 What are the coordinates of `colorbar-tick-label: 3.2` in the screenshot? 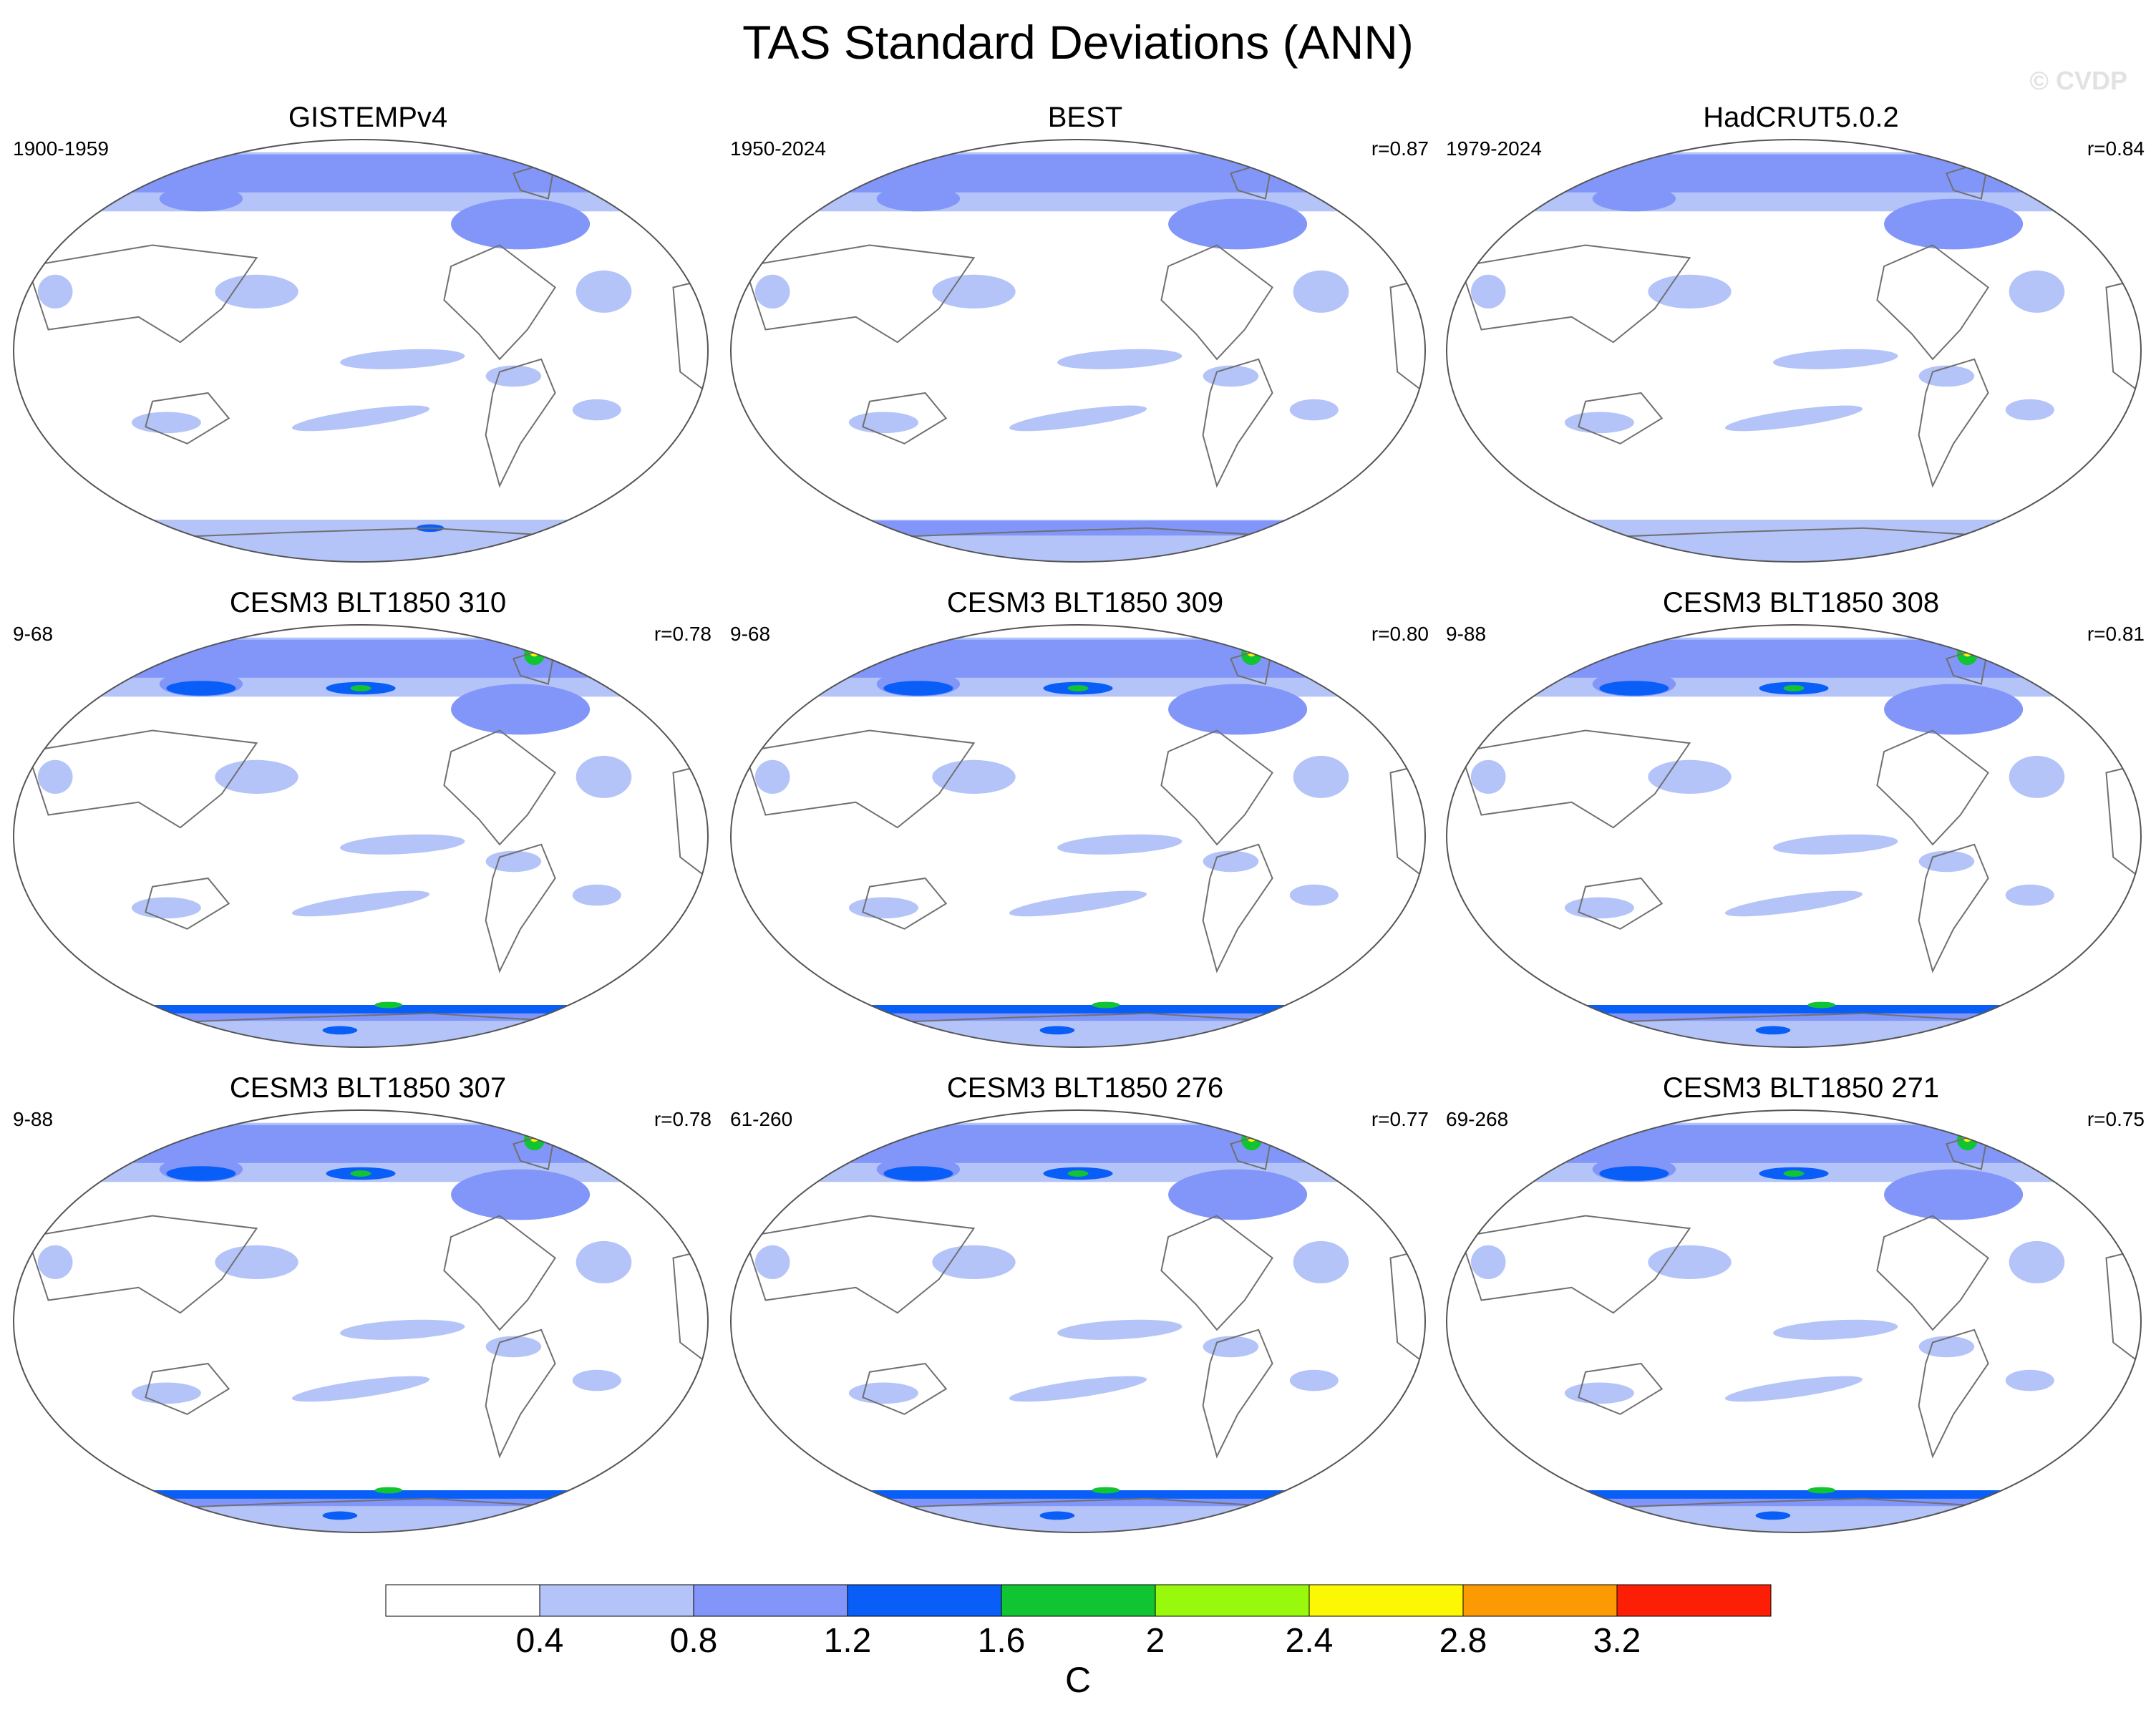 It's located at (1617, 1639).